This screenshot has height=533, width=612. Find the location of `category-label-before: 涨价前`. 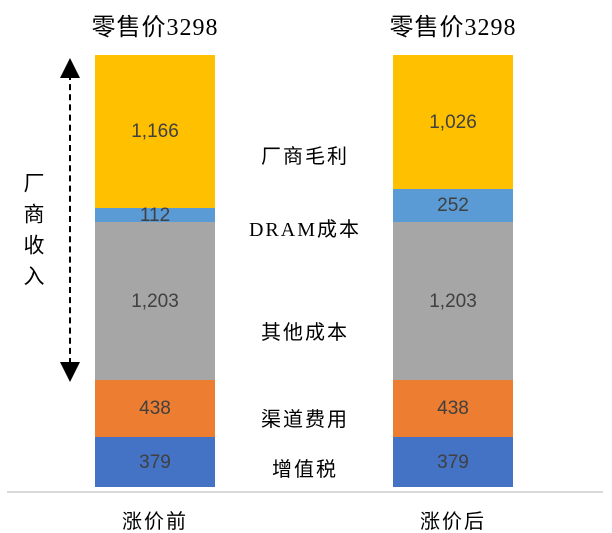

category-label-before: 涨价前 is located at coordinates (155, 522).